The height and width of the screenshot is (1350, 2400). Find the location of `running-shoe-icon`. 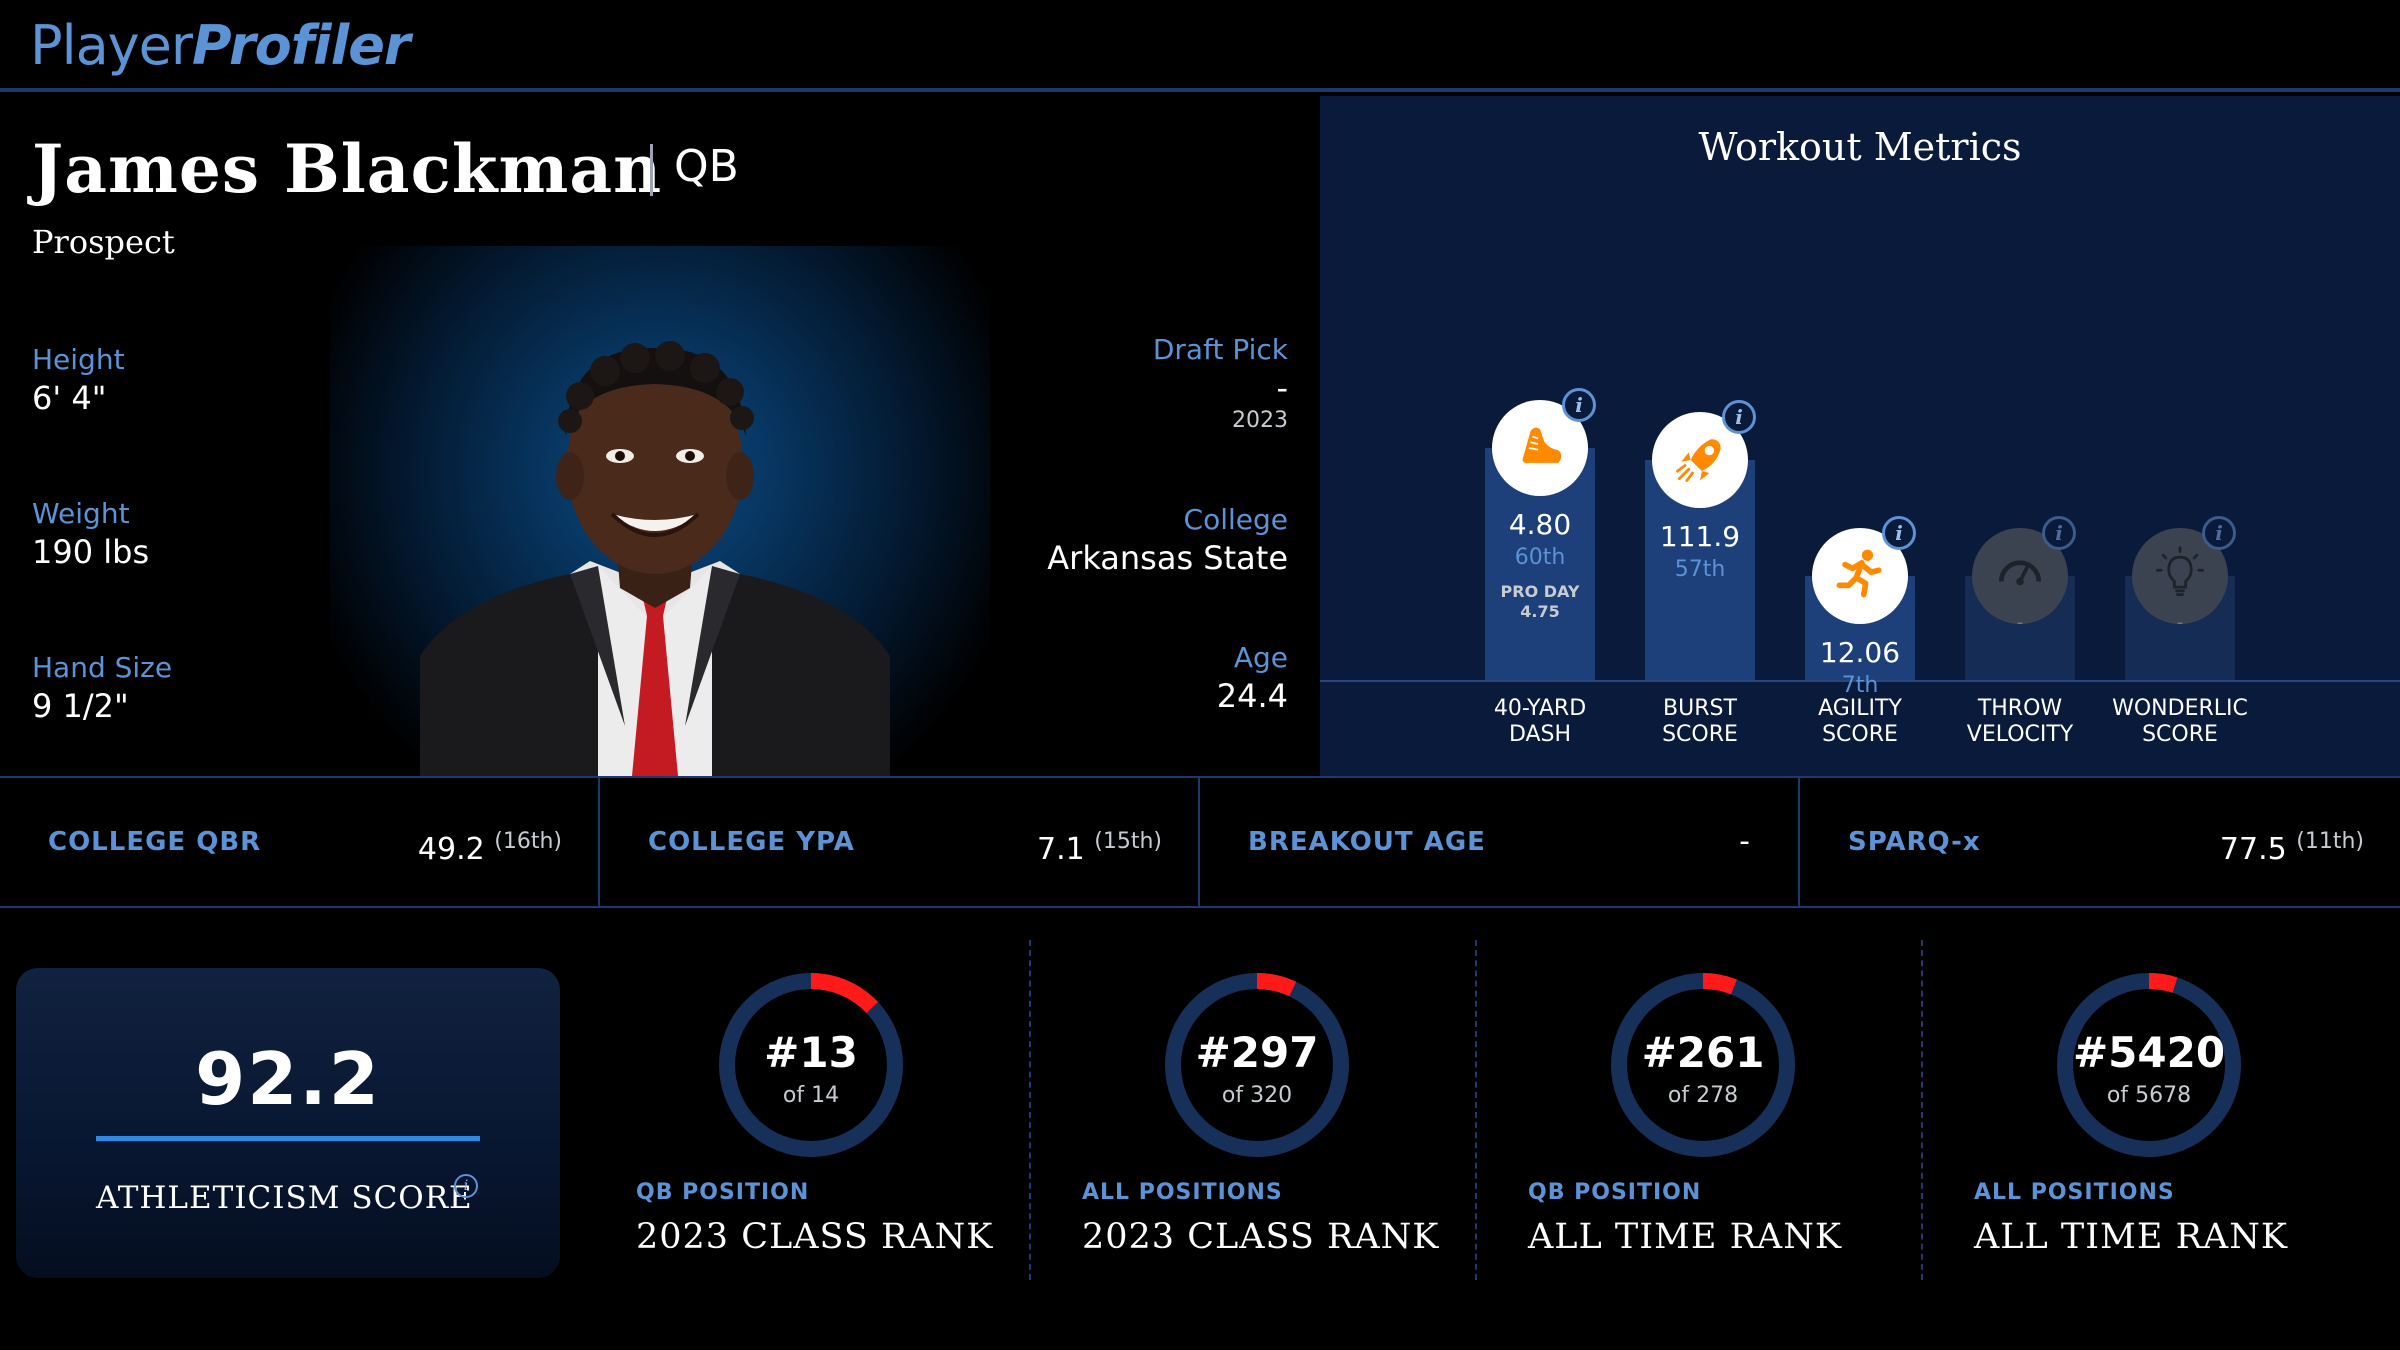

running-shoe-icon is located at coordinates (1540, 448).